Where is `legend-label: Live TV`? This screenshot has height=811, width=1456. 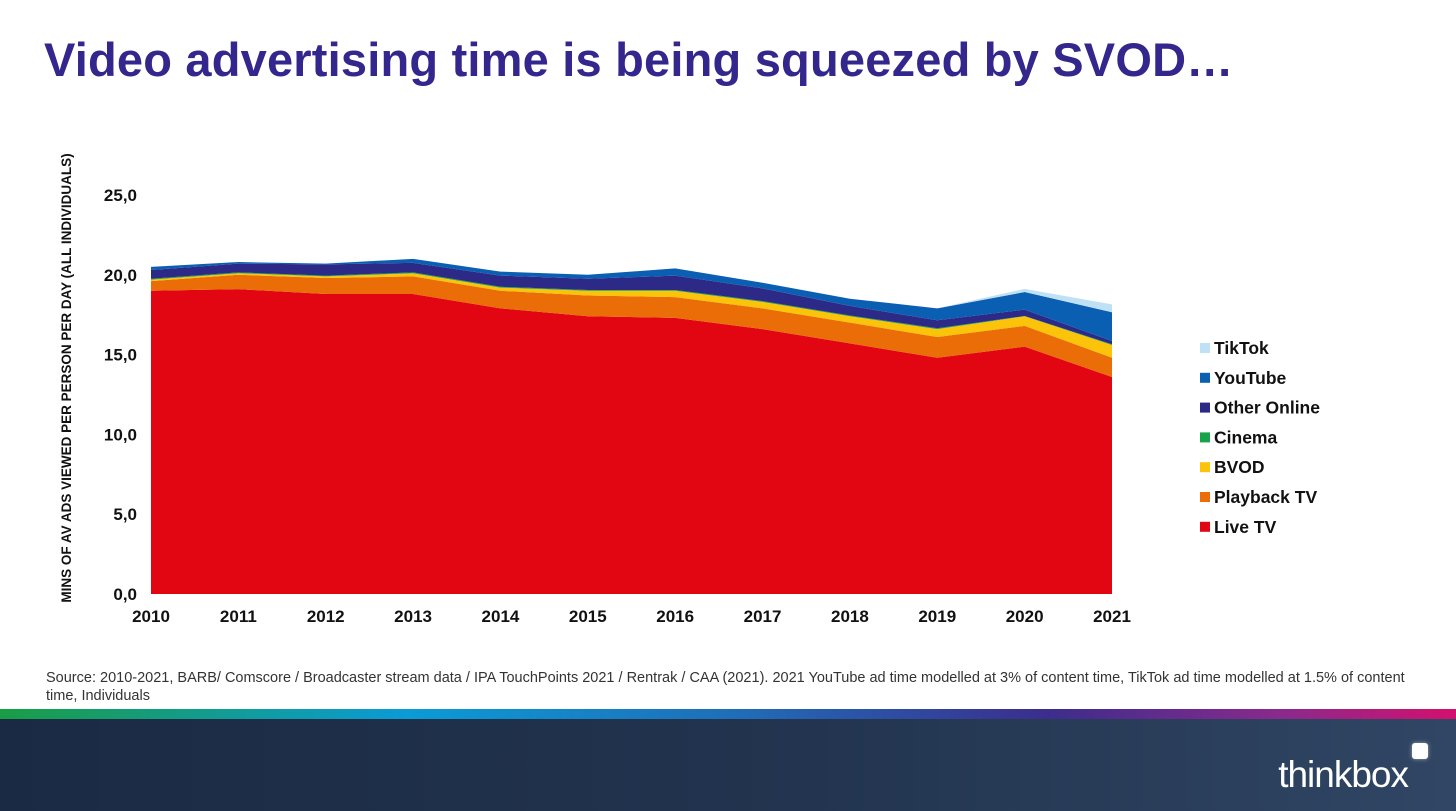 legend-label: Live TV is located at coordinates (1245, 527).